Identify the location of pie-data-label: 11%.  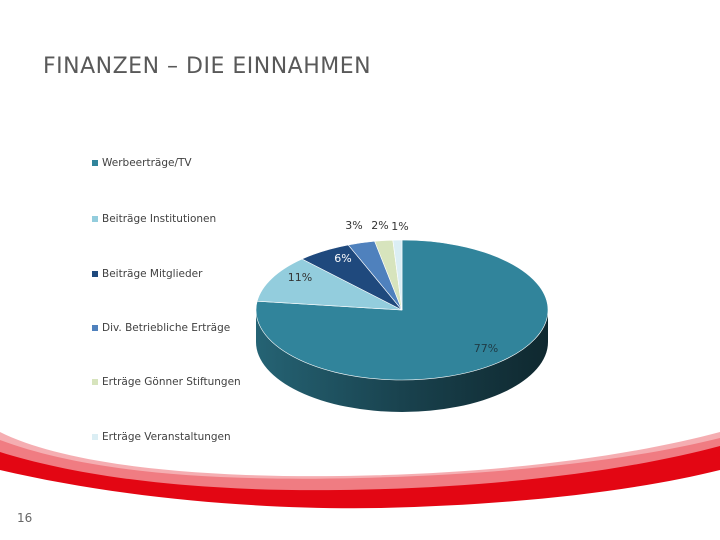
(300, 277).